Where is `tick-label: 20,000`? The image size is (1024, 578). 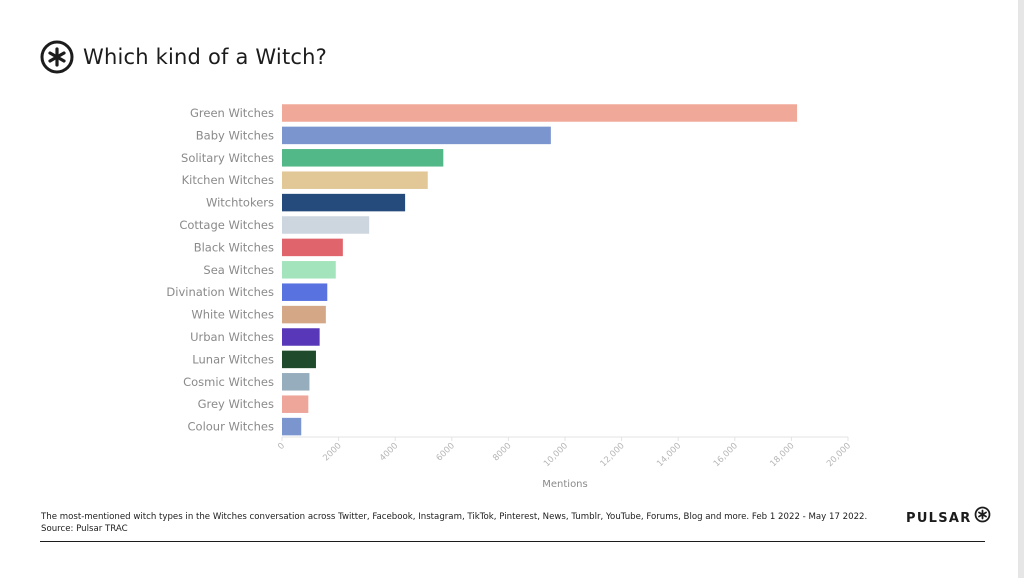 tick-label: 20,000 is located at coordinates (839, 455).